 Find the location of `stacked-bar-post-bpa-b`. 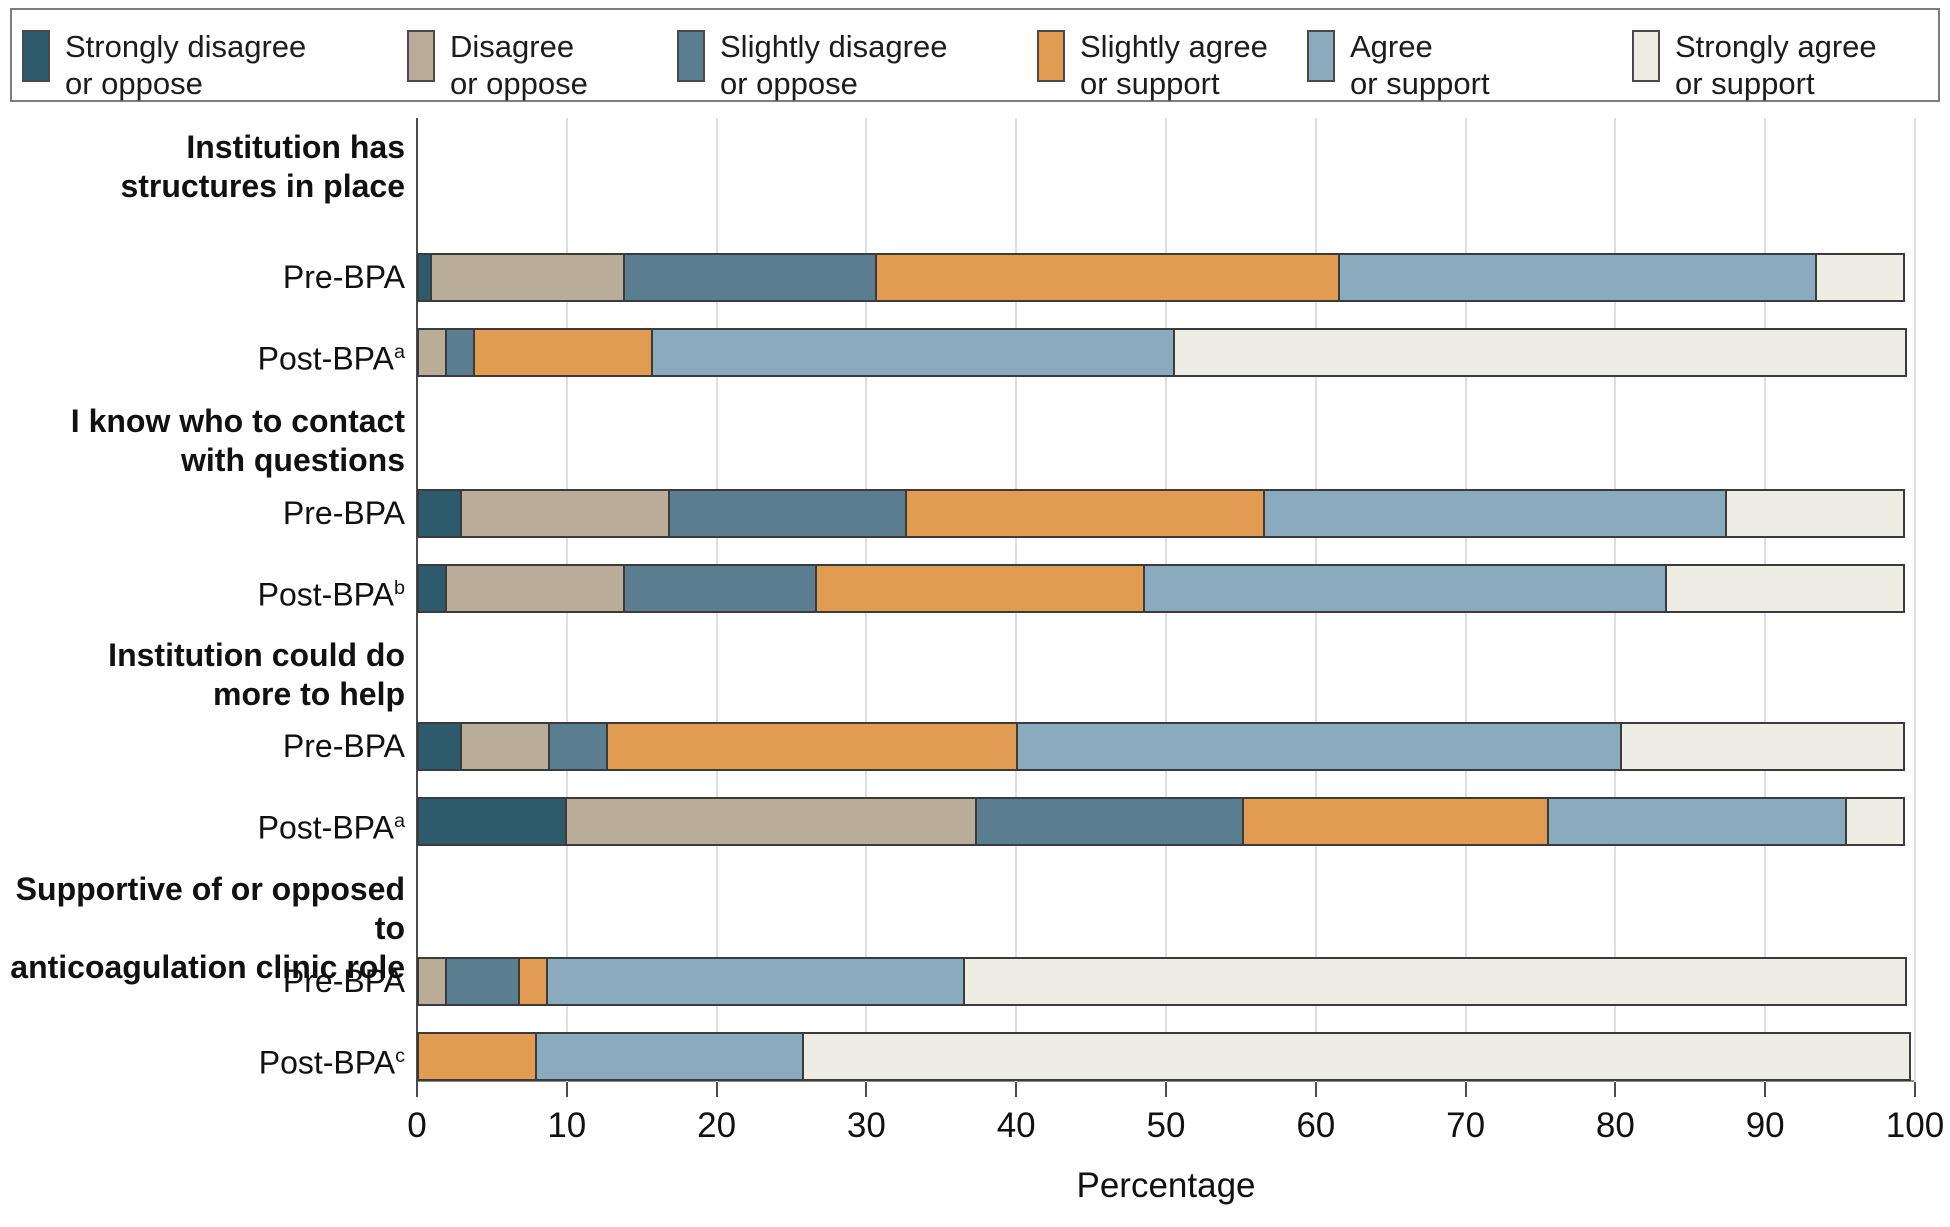

stacked-bar-post-bpa-b is located at coordinates (1166, 588).